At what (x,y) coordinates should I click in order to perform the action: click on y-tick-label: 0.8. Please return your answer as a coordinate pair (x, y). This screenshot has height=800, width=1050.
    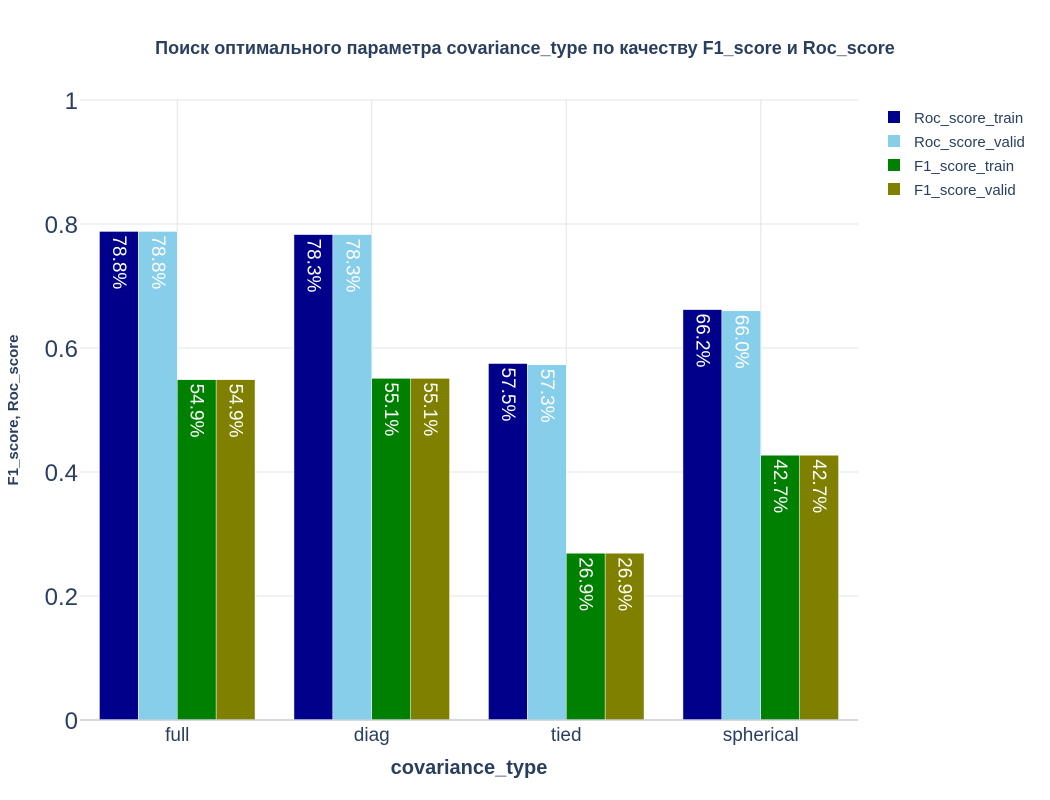
    Looking at the image, I should click on (61, 225).